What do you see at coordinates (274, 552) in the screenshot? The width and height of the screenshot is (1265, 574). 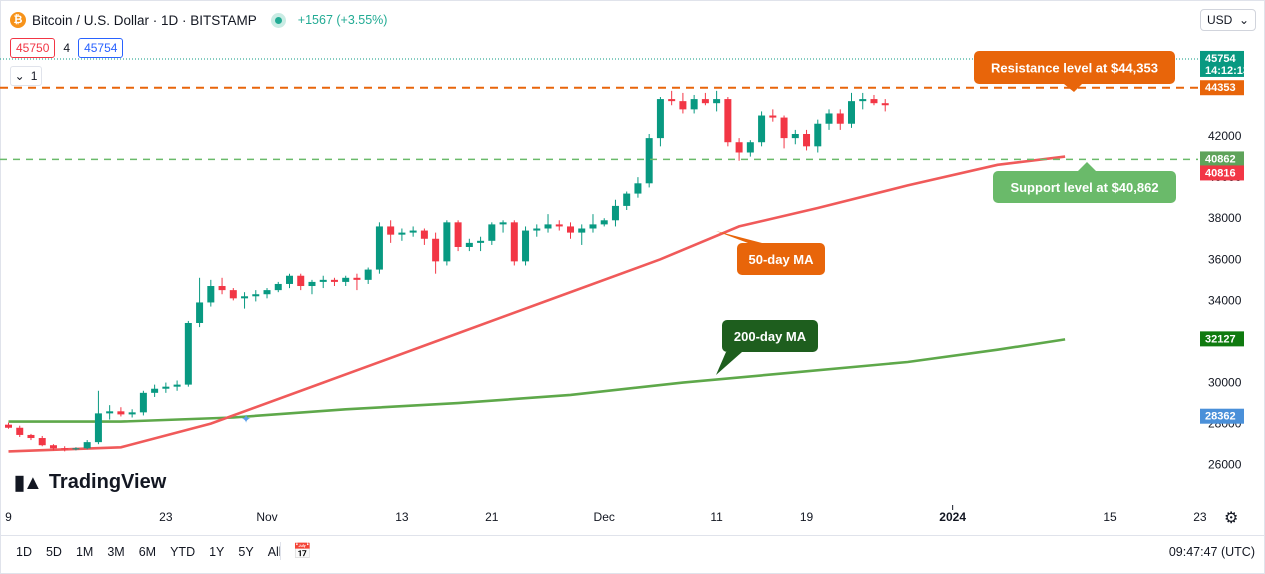 I see `range-all: All` at bounding box center [274, 552].